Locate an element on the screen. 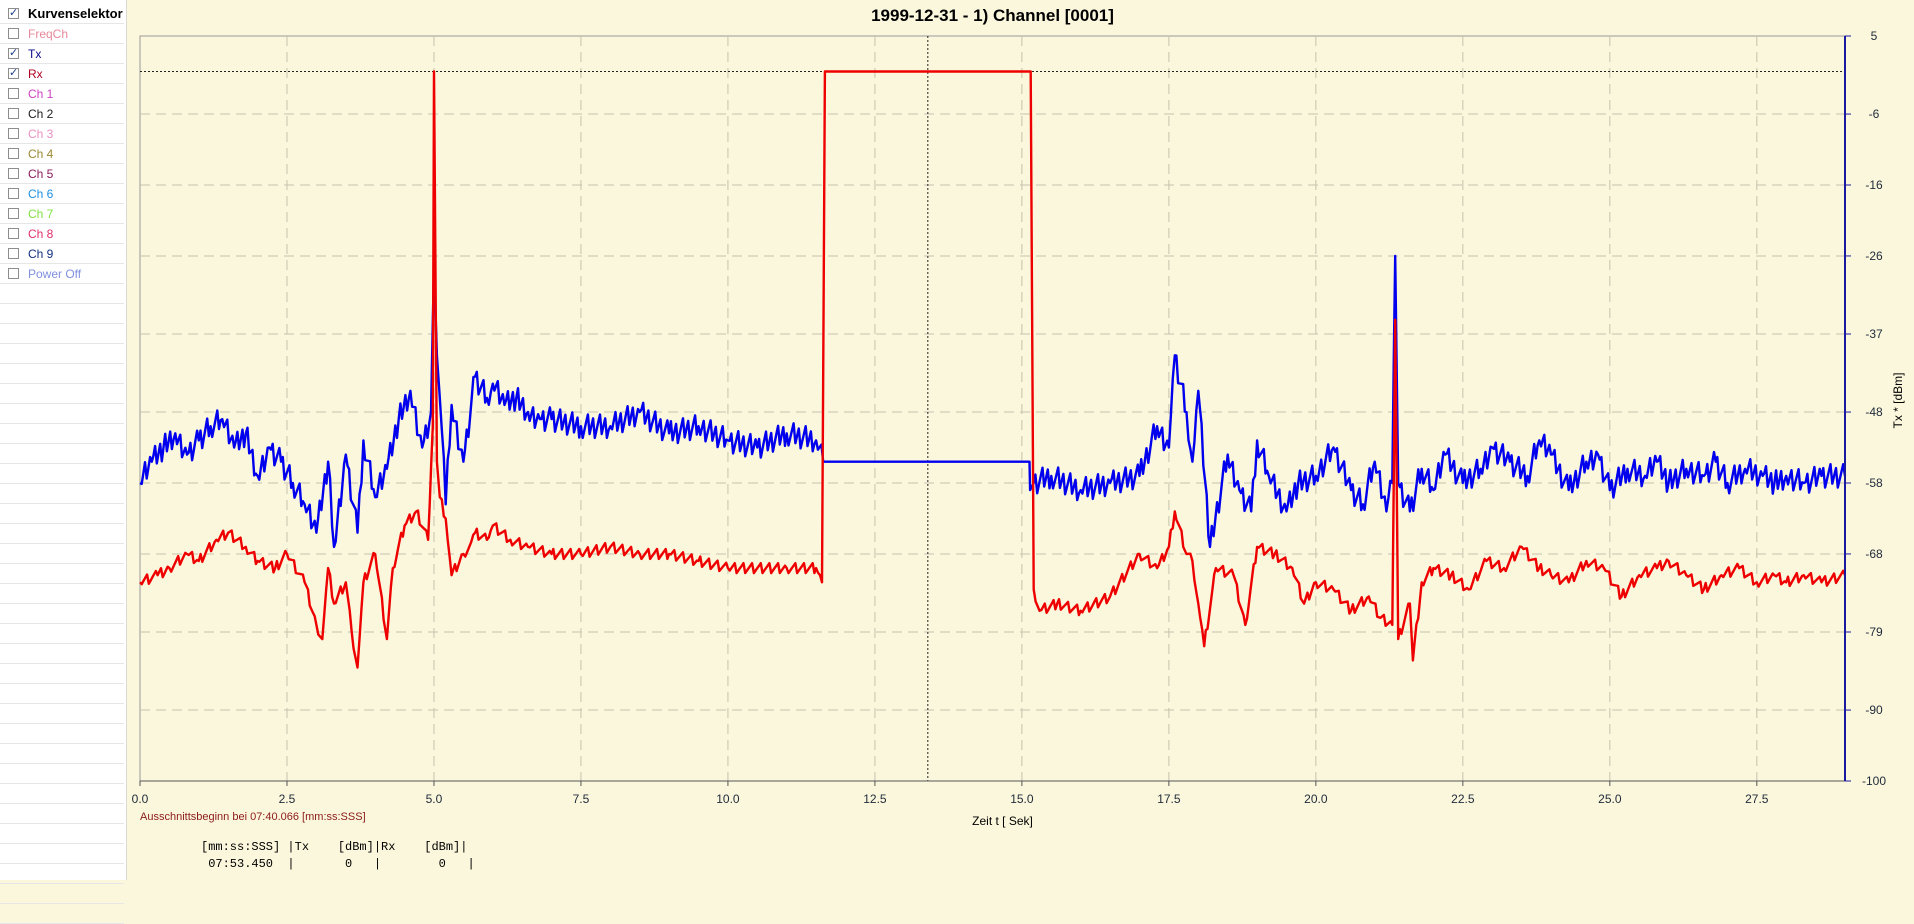  readout-header: [mm:ss:SSS] |Tx [dBm]|Rx [dBm]| is located at coordinates (334, 847).